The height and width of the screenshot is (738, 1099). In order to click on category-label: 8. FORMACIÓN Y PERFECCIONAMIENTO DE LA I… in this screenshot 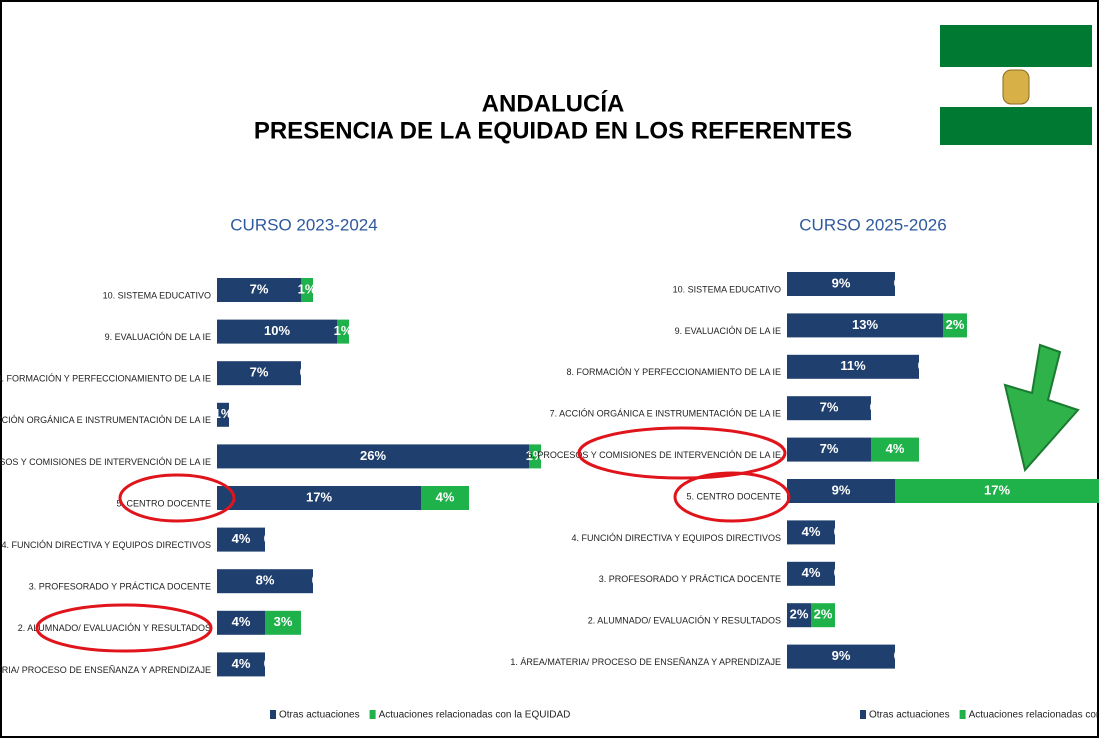, I will do `click(105, 379)`.